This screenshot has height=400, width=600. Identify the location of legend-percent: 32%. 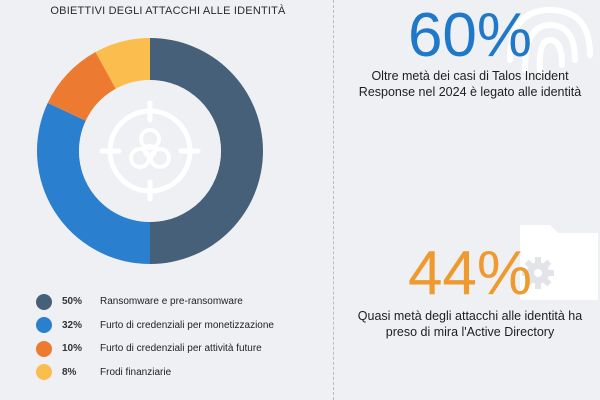
(72, 325).